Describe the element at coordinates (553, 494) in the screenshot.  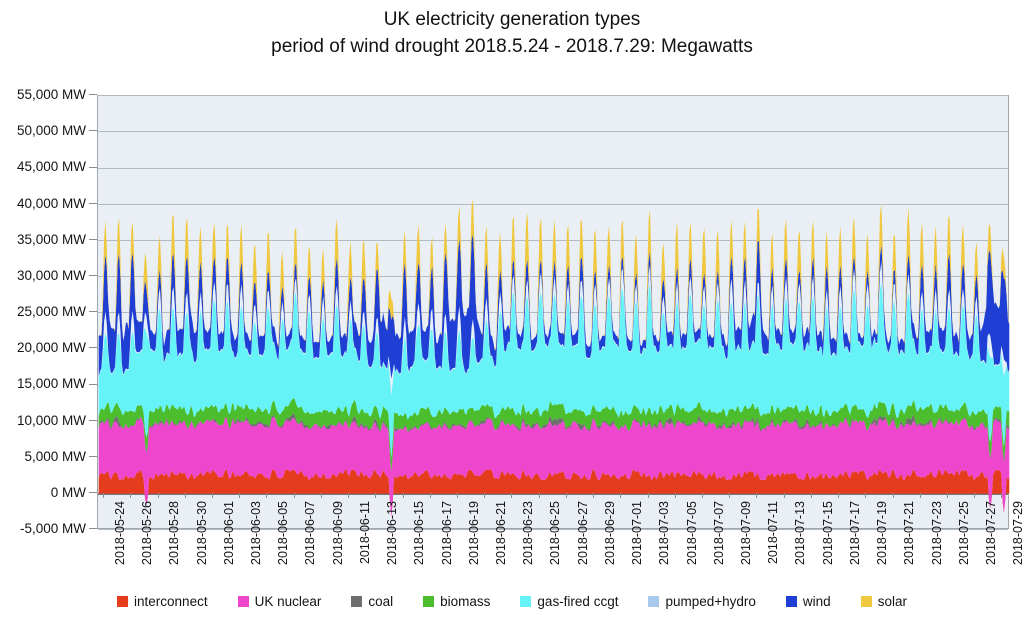
I see `zero-gridline` at that location.